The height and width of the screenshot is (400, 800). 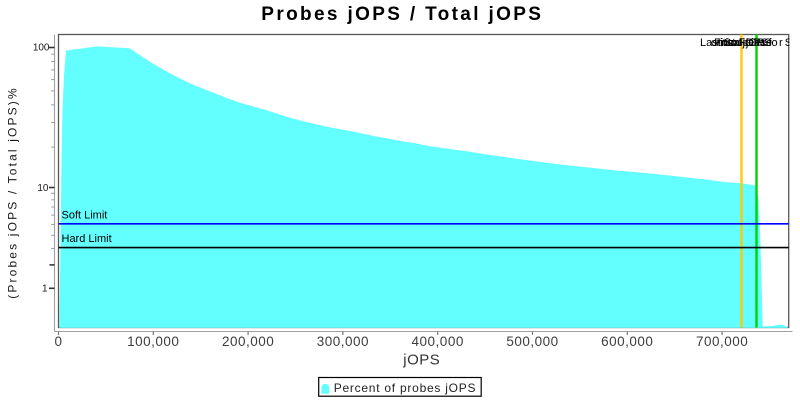 I want to click on svg-text: critical-jOPS, so click(x=741, y=43).